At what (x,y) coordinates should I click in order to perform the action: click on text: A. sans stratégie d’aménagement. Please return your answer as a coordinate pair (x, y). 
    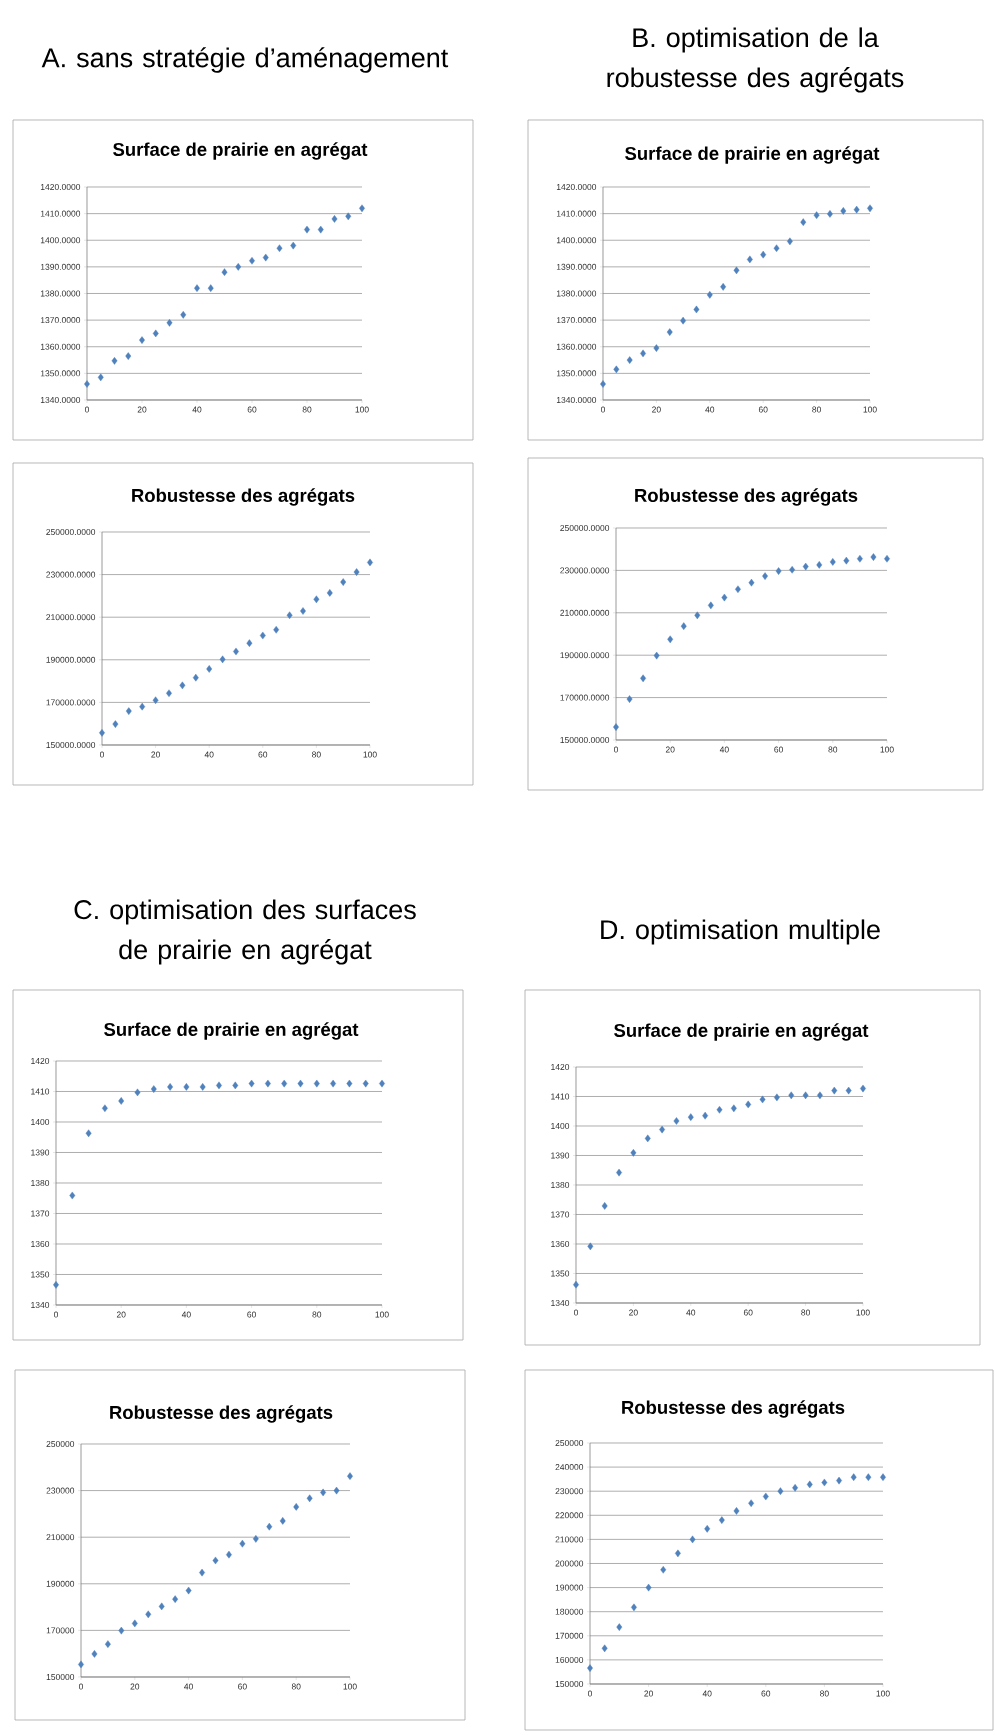
    Looking at the image, I should click on (245, 60).